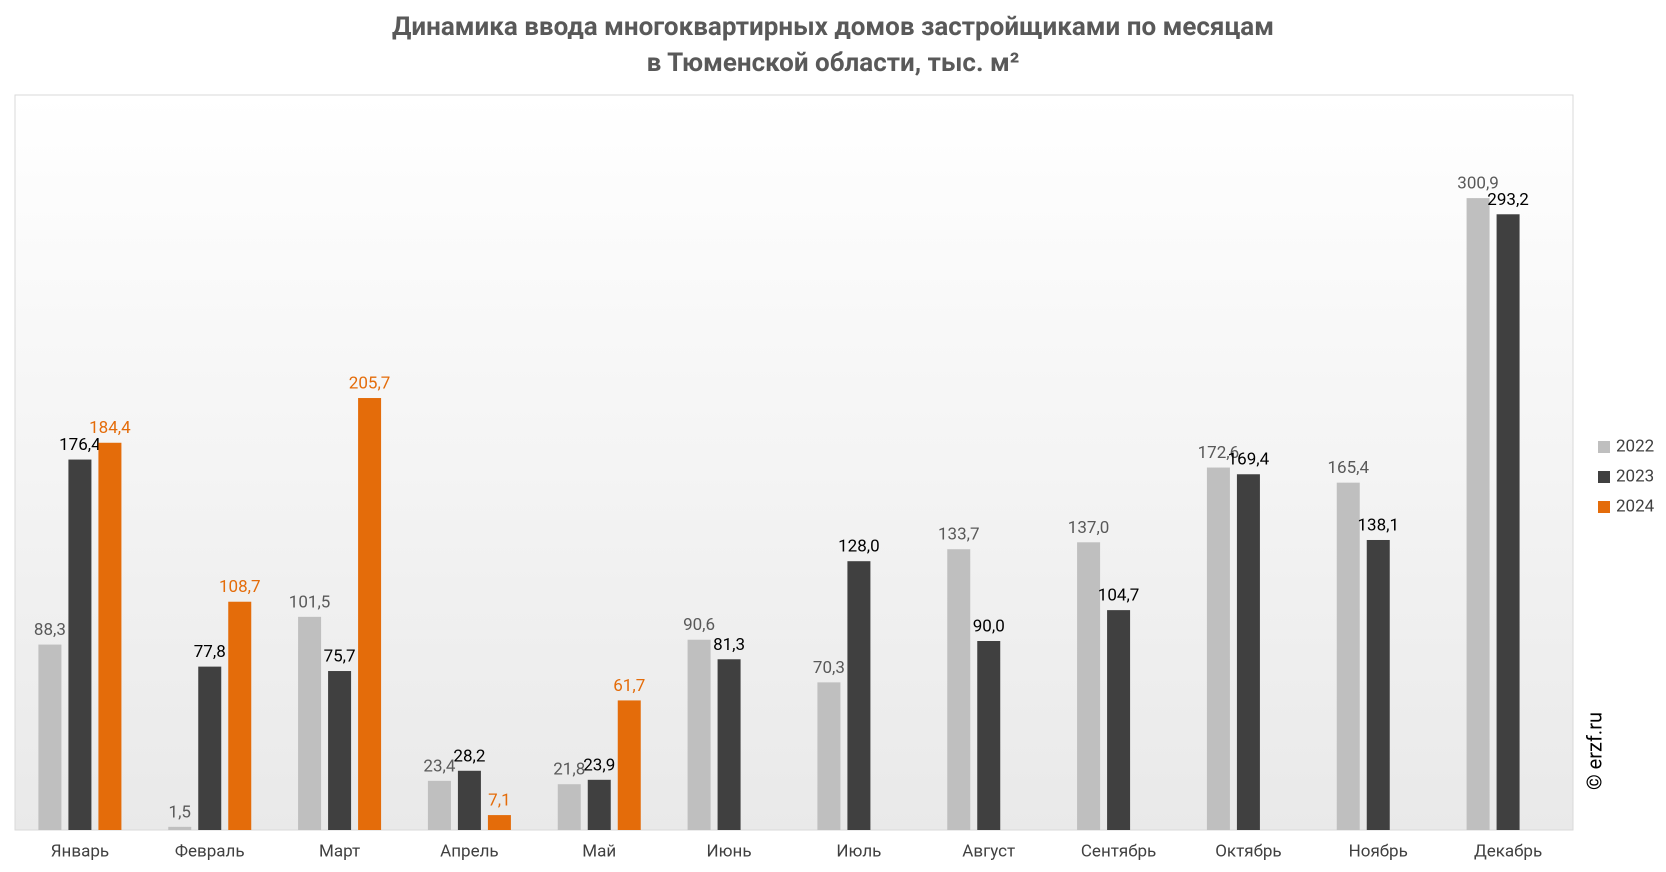 This screenshot has width=1666, height=872. Describe the element at coordinates (859, 547) in the screenshot. I see `value-label: 128,0` at that location.